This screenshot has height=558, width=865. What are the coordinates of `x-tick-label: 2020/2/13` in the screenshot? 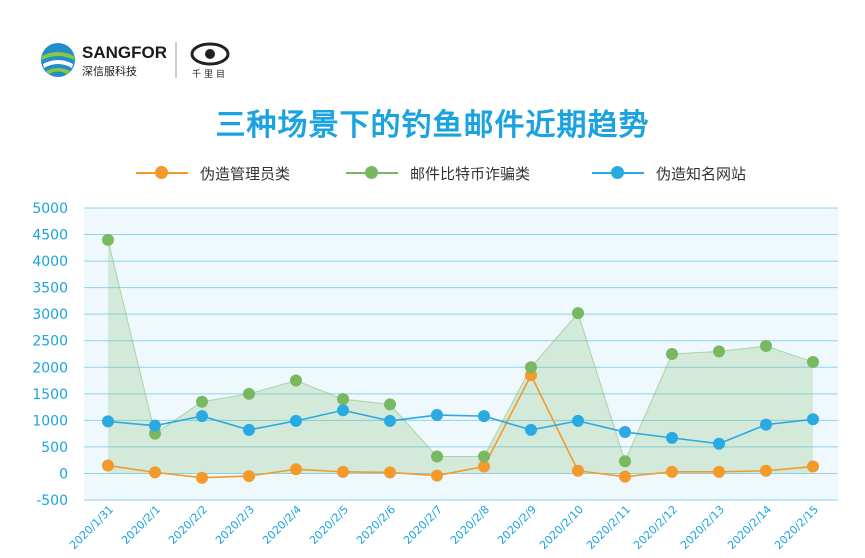 It's located at (702, 527).